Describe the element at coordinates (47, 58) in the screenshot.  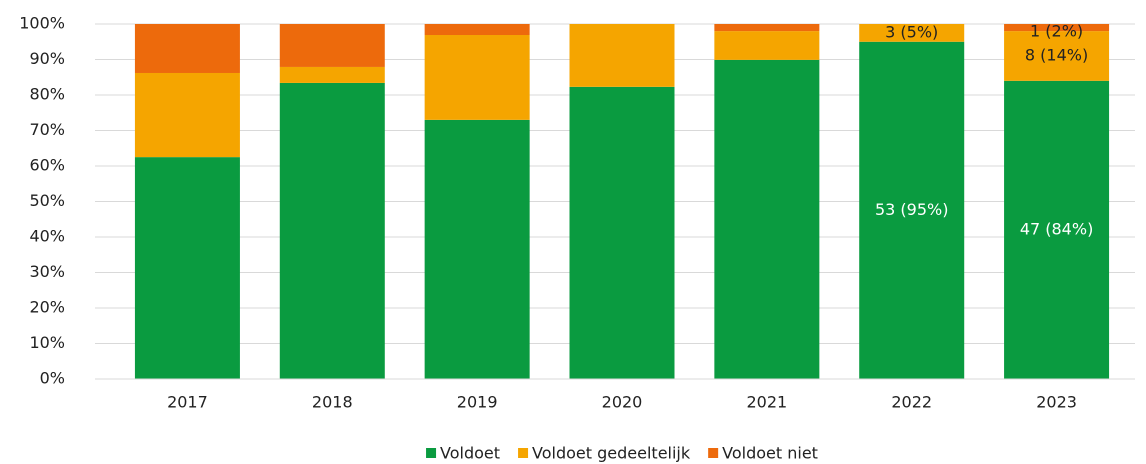
I see `y-tick-label: 90%` at that location.